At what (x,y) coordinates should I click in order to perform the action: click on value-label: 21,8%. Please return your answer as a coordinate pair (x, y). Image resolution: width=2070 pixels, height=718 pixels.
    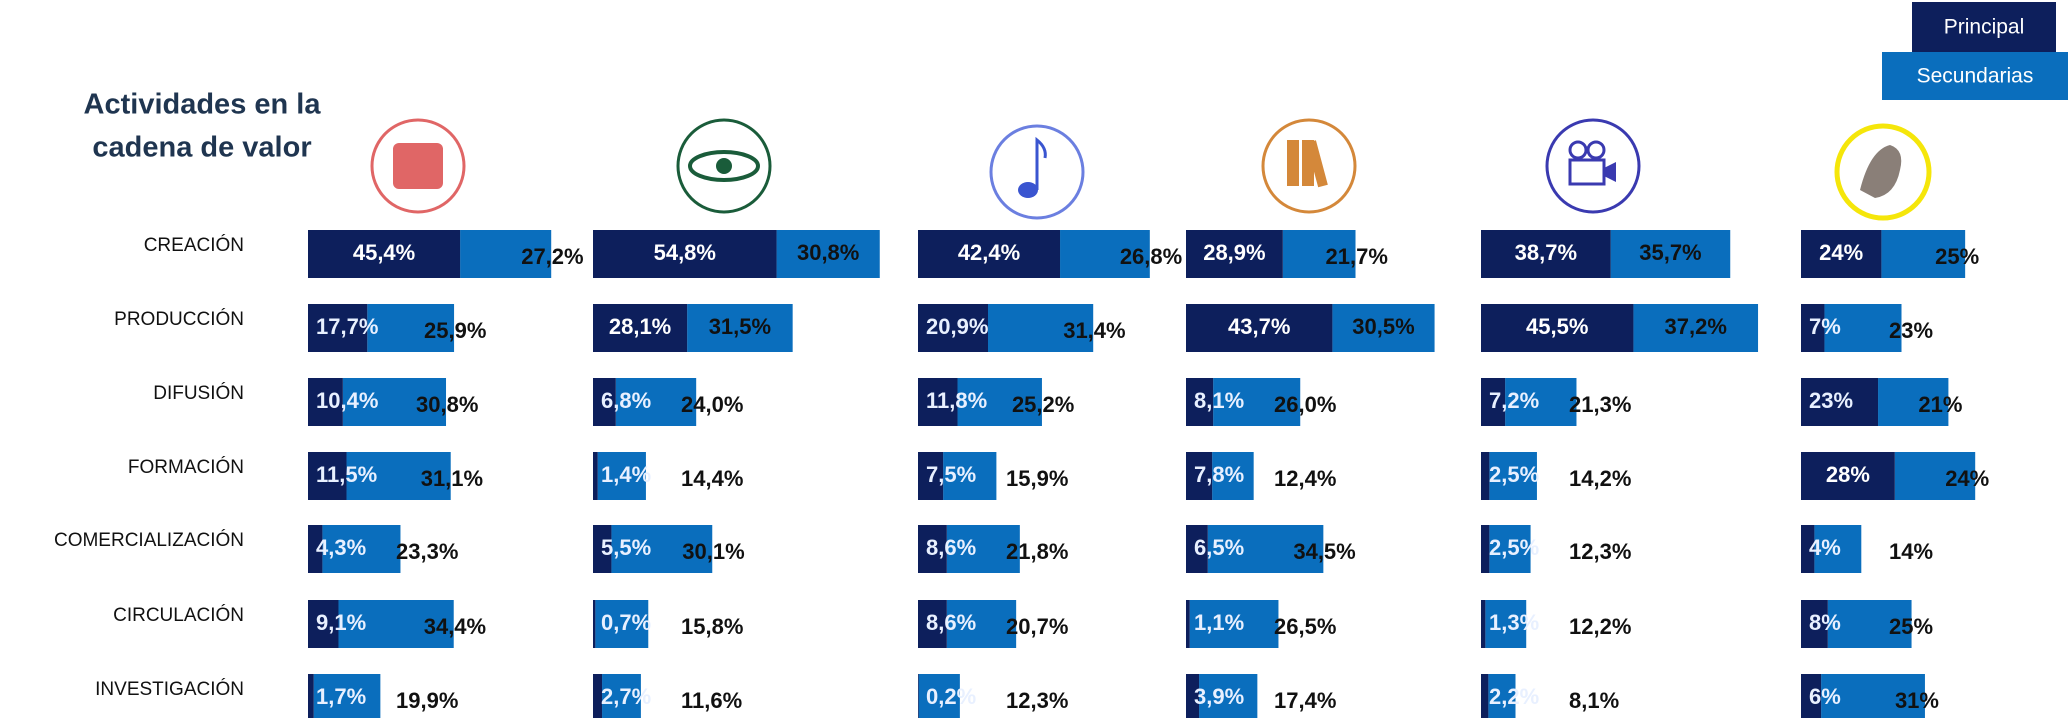
    Looking at the image, I should click on (1037, 551).